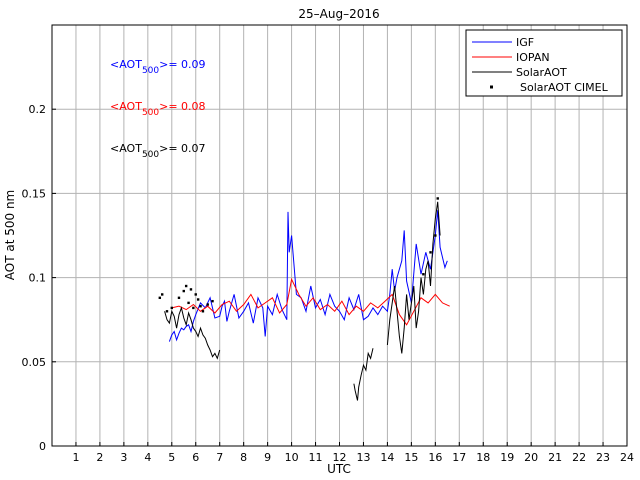 Image resolution: width=640 pixels, height=480 pixels. What do you see at coordinates (10, 235) in the screenshot?
I see `y-axis-label: AOT at 500 nm` at bounding box center [10, 235].